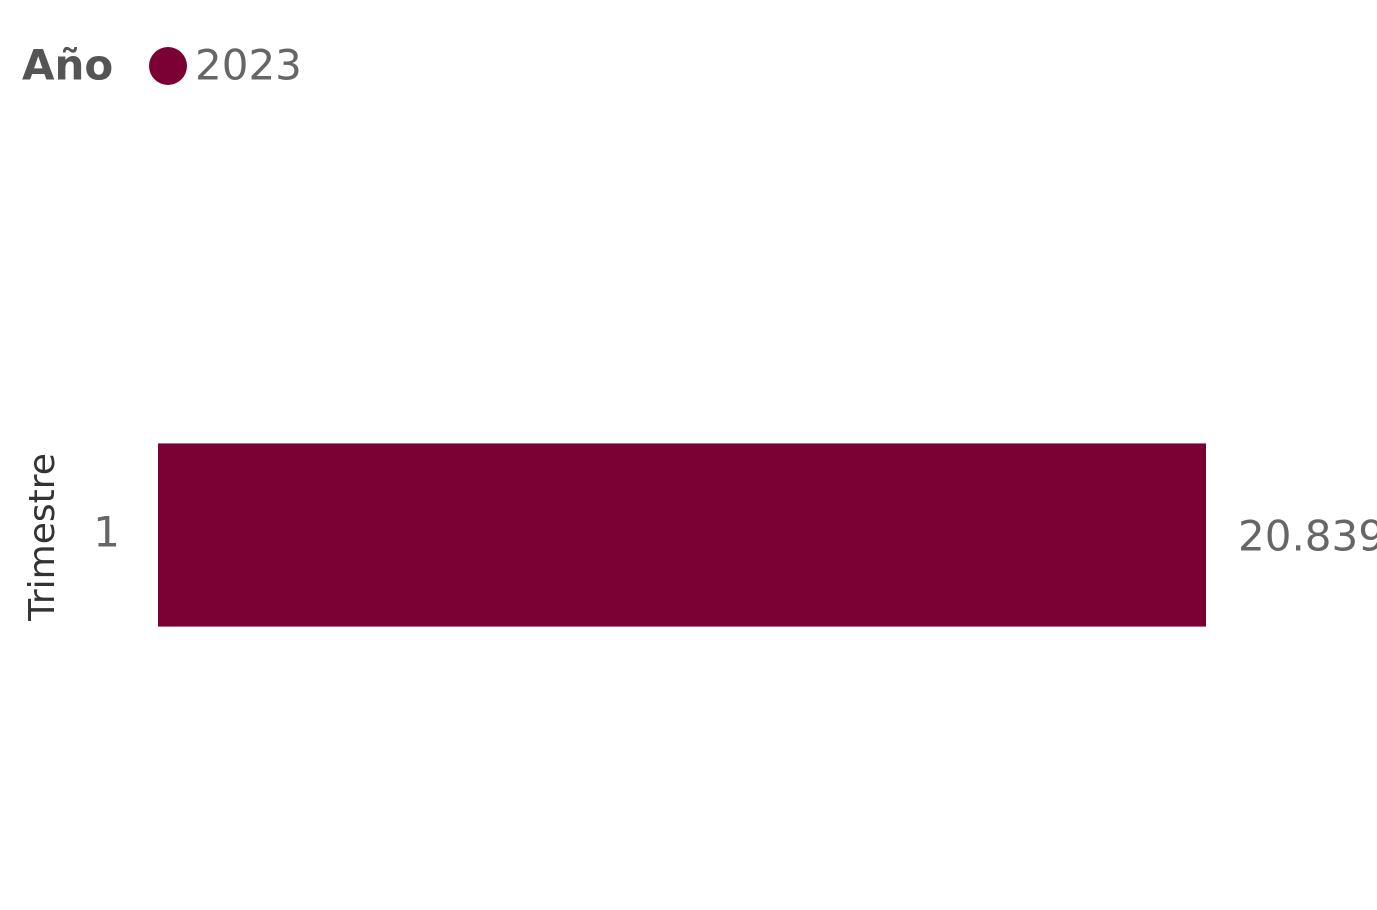 The height and width of the screenshot is (910, 1377). I want to click on legend-title: Año, so click(67, 65).